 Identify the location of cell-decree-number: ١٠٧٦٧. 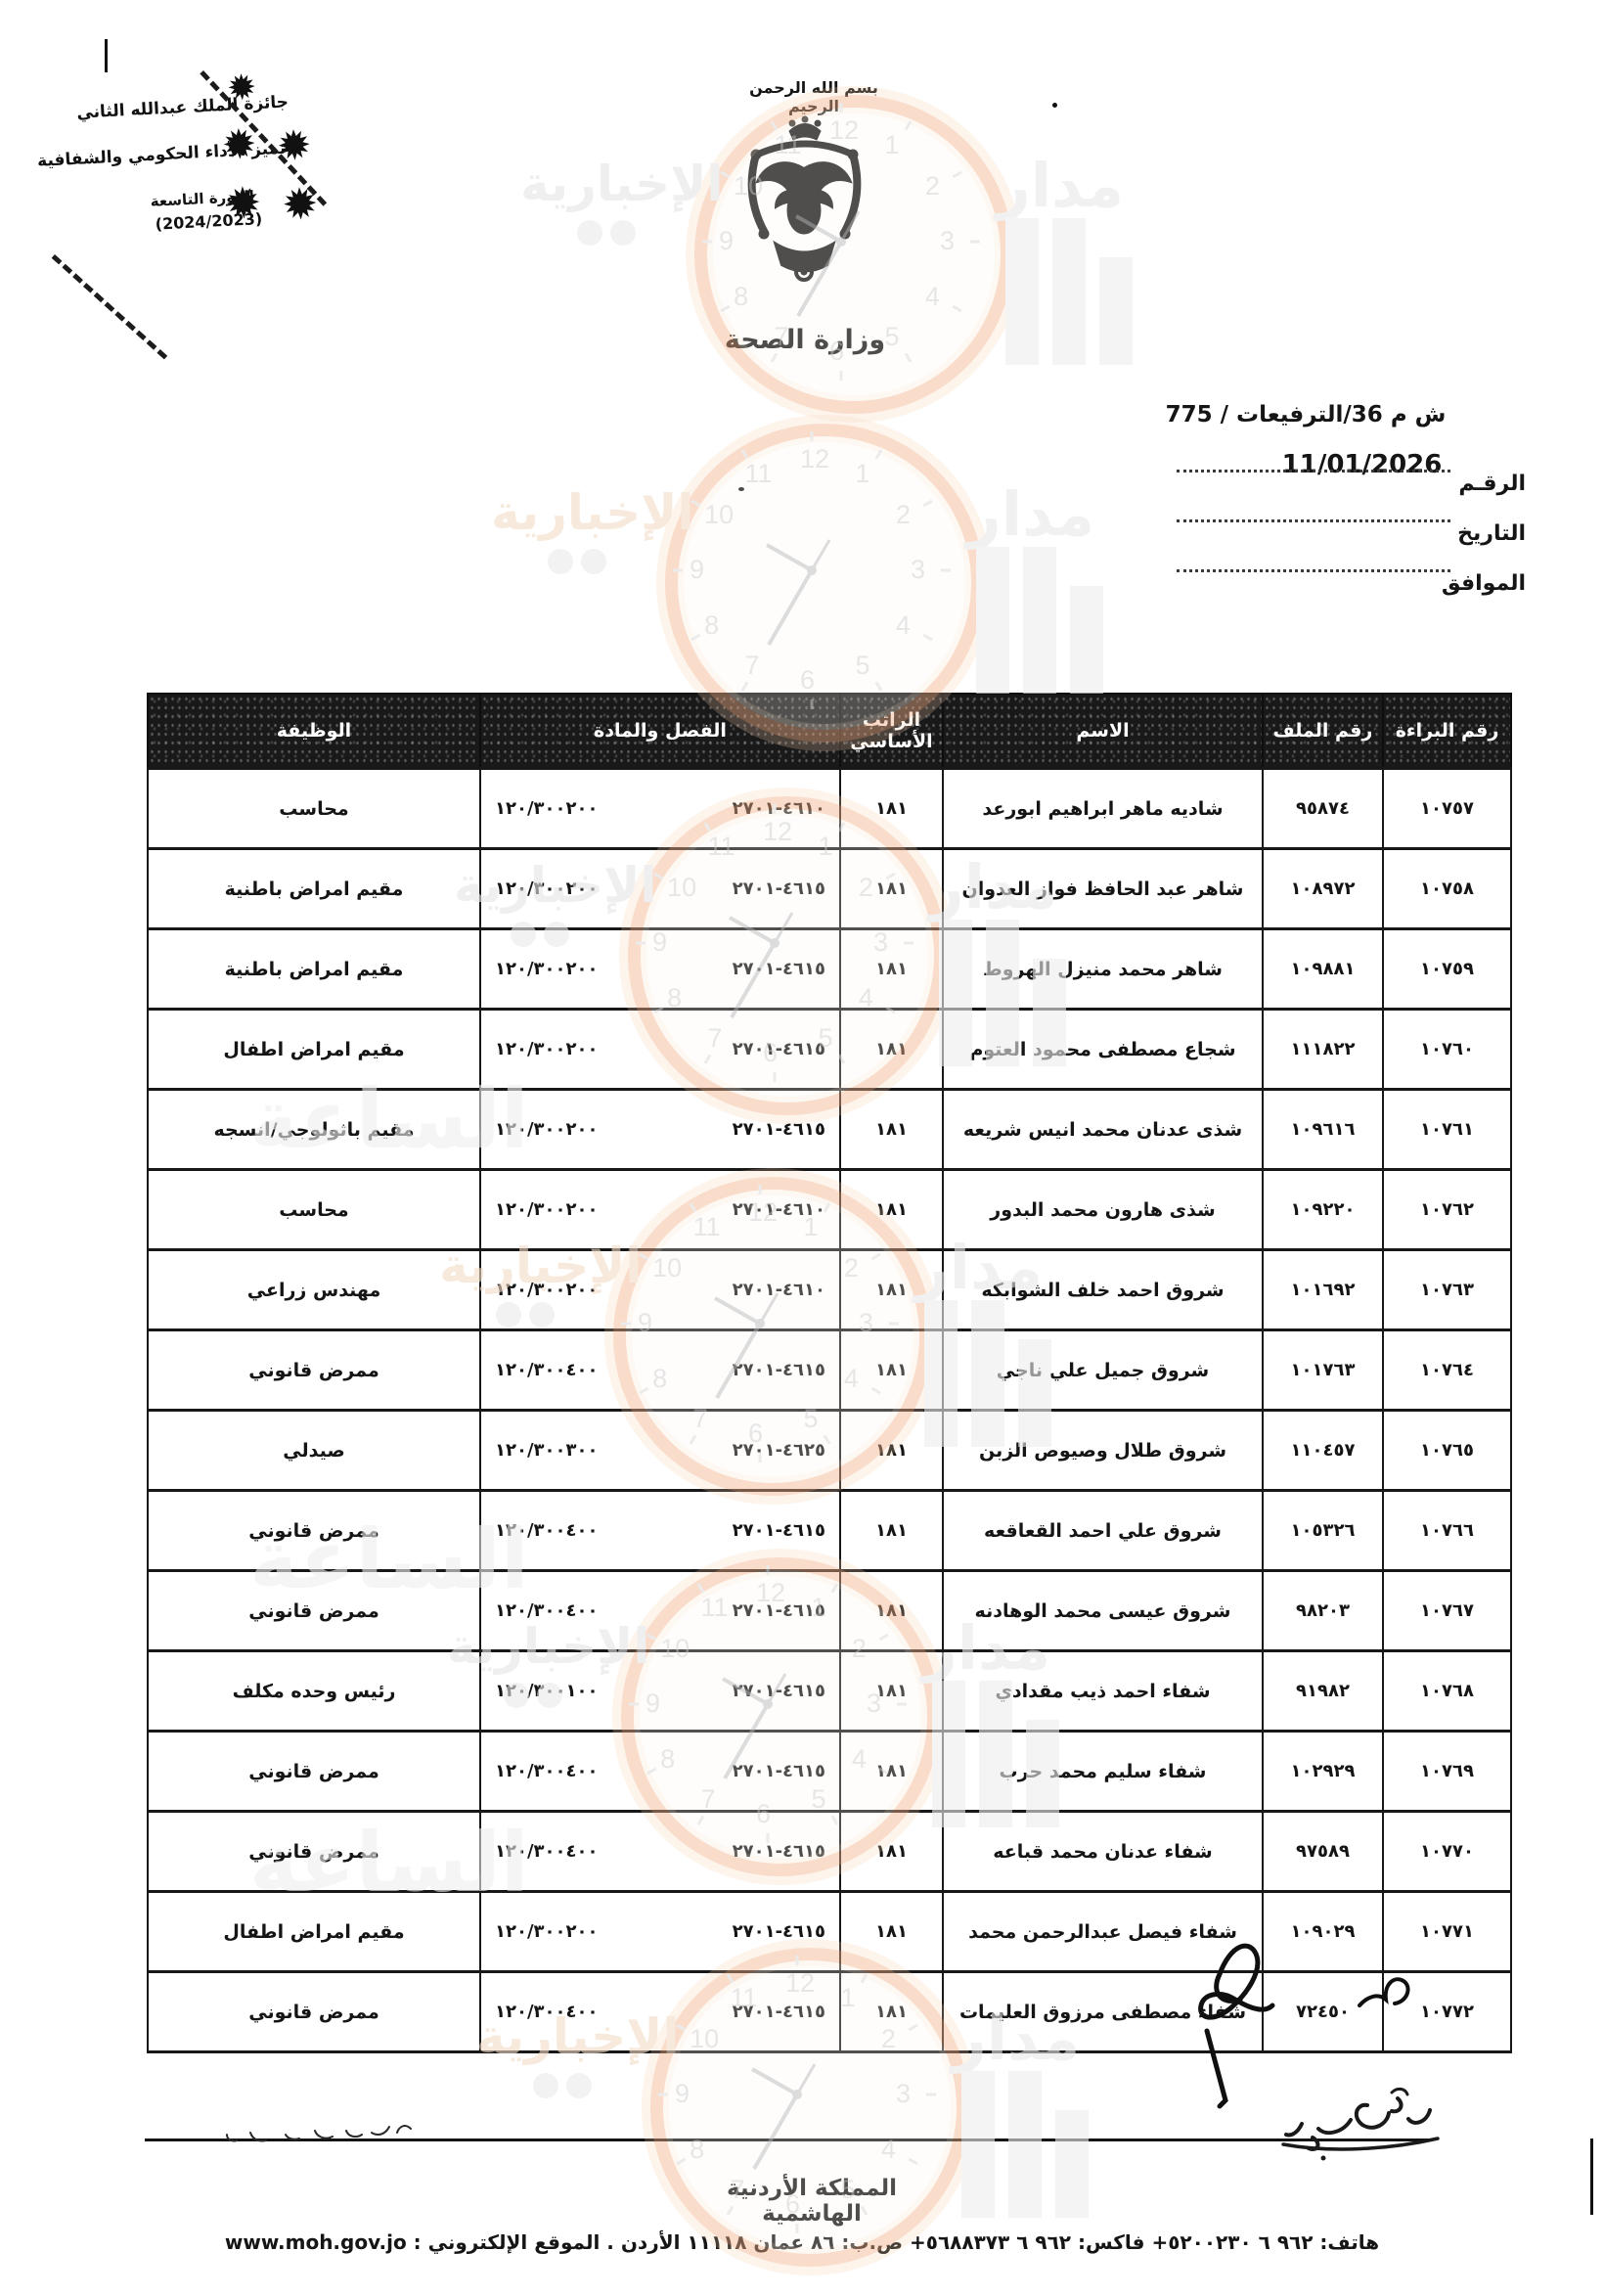
(1447, 1611).